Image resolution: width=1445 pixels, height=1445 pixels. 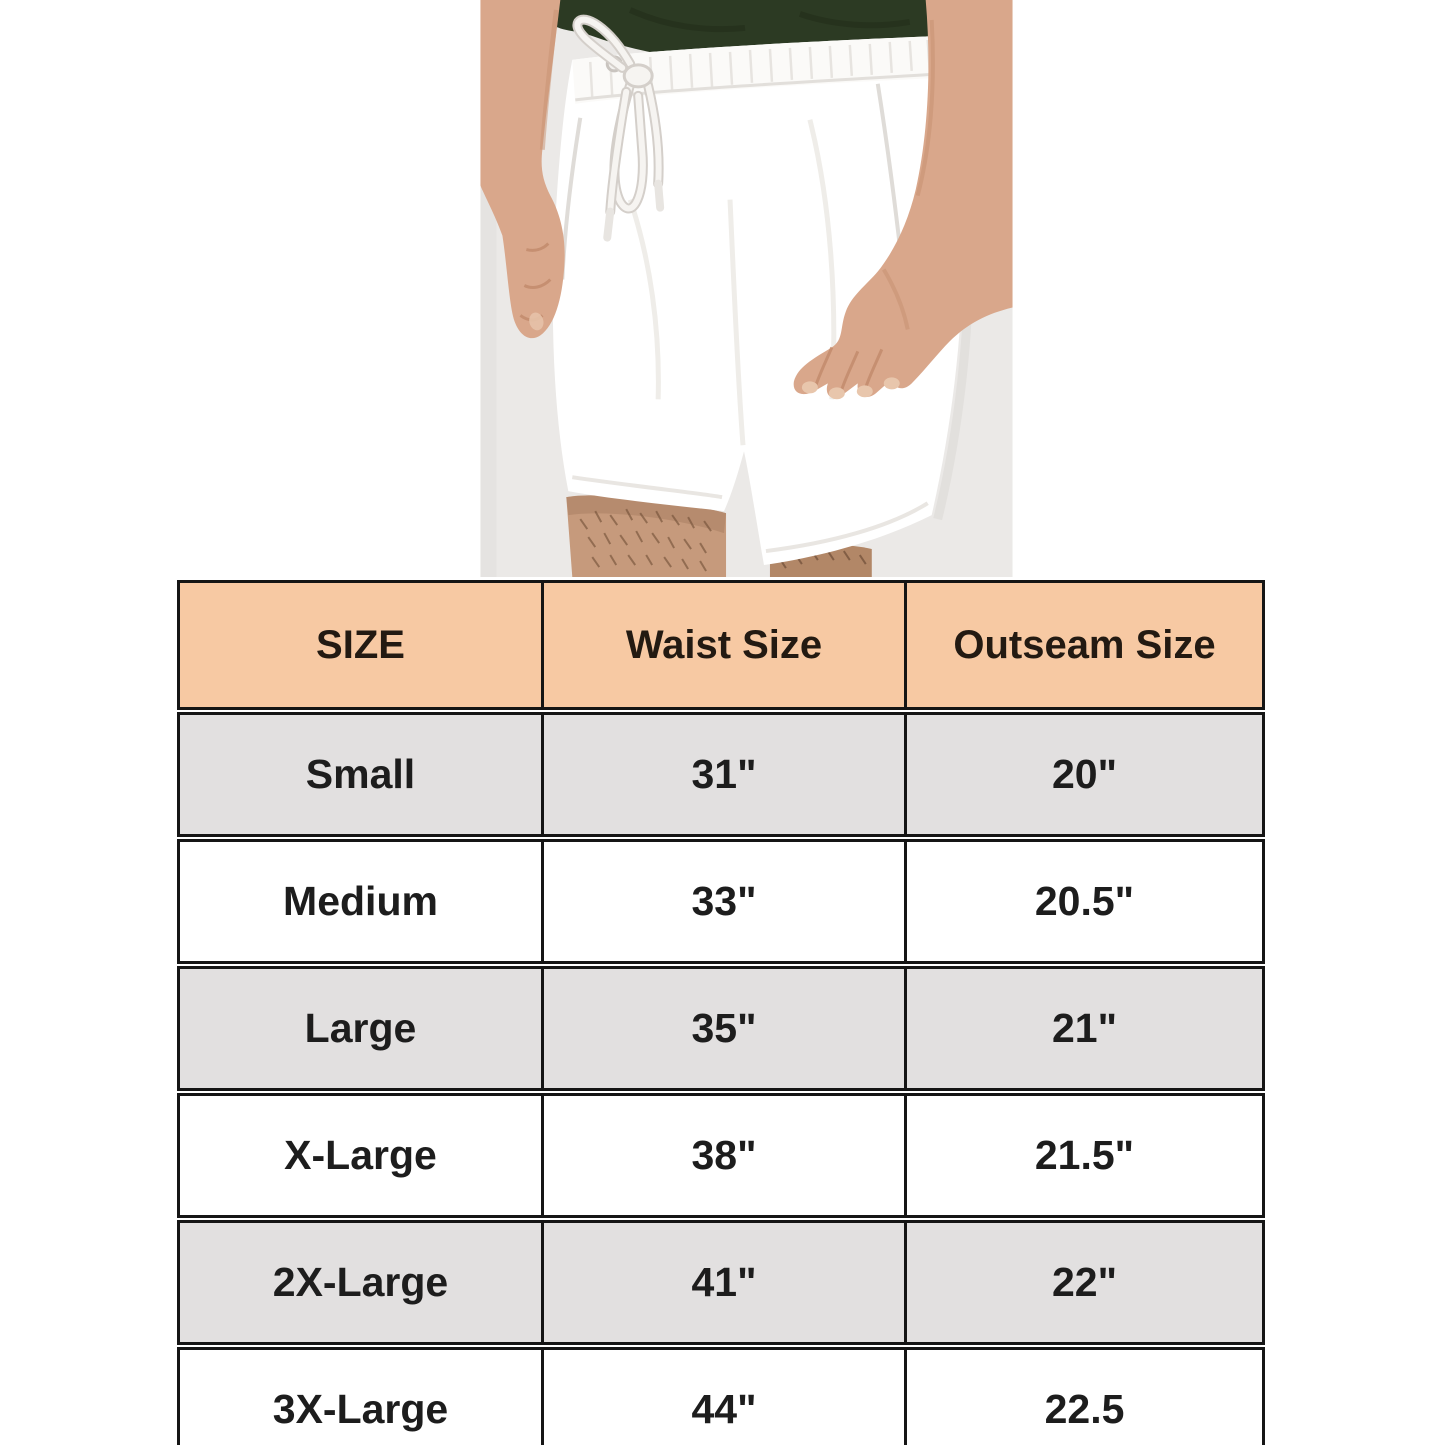 I want to click on right-arm-shading, so click(x=908, y=174).